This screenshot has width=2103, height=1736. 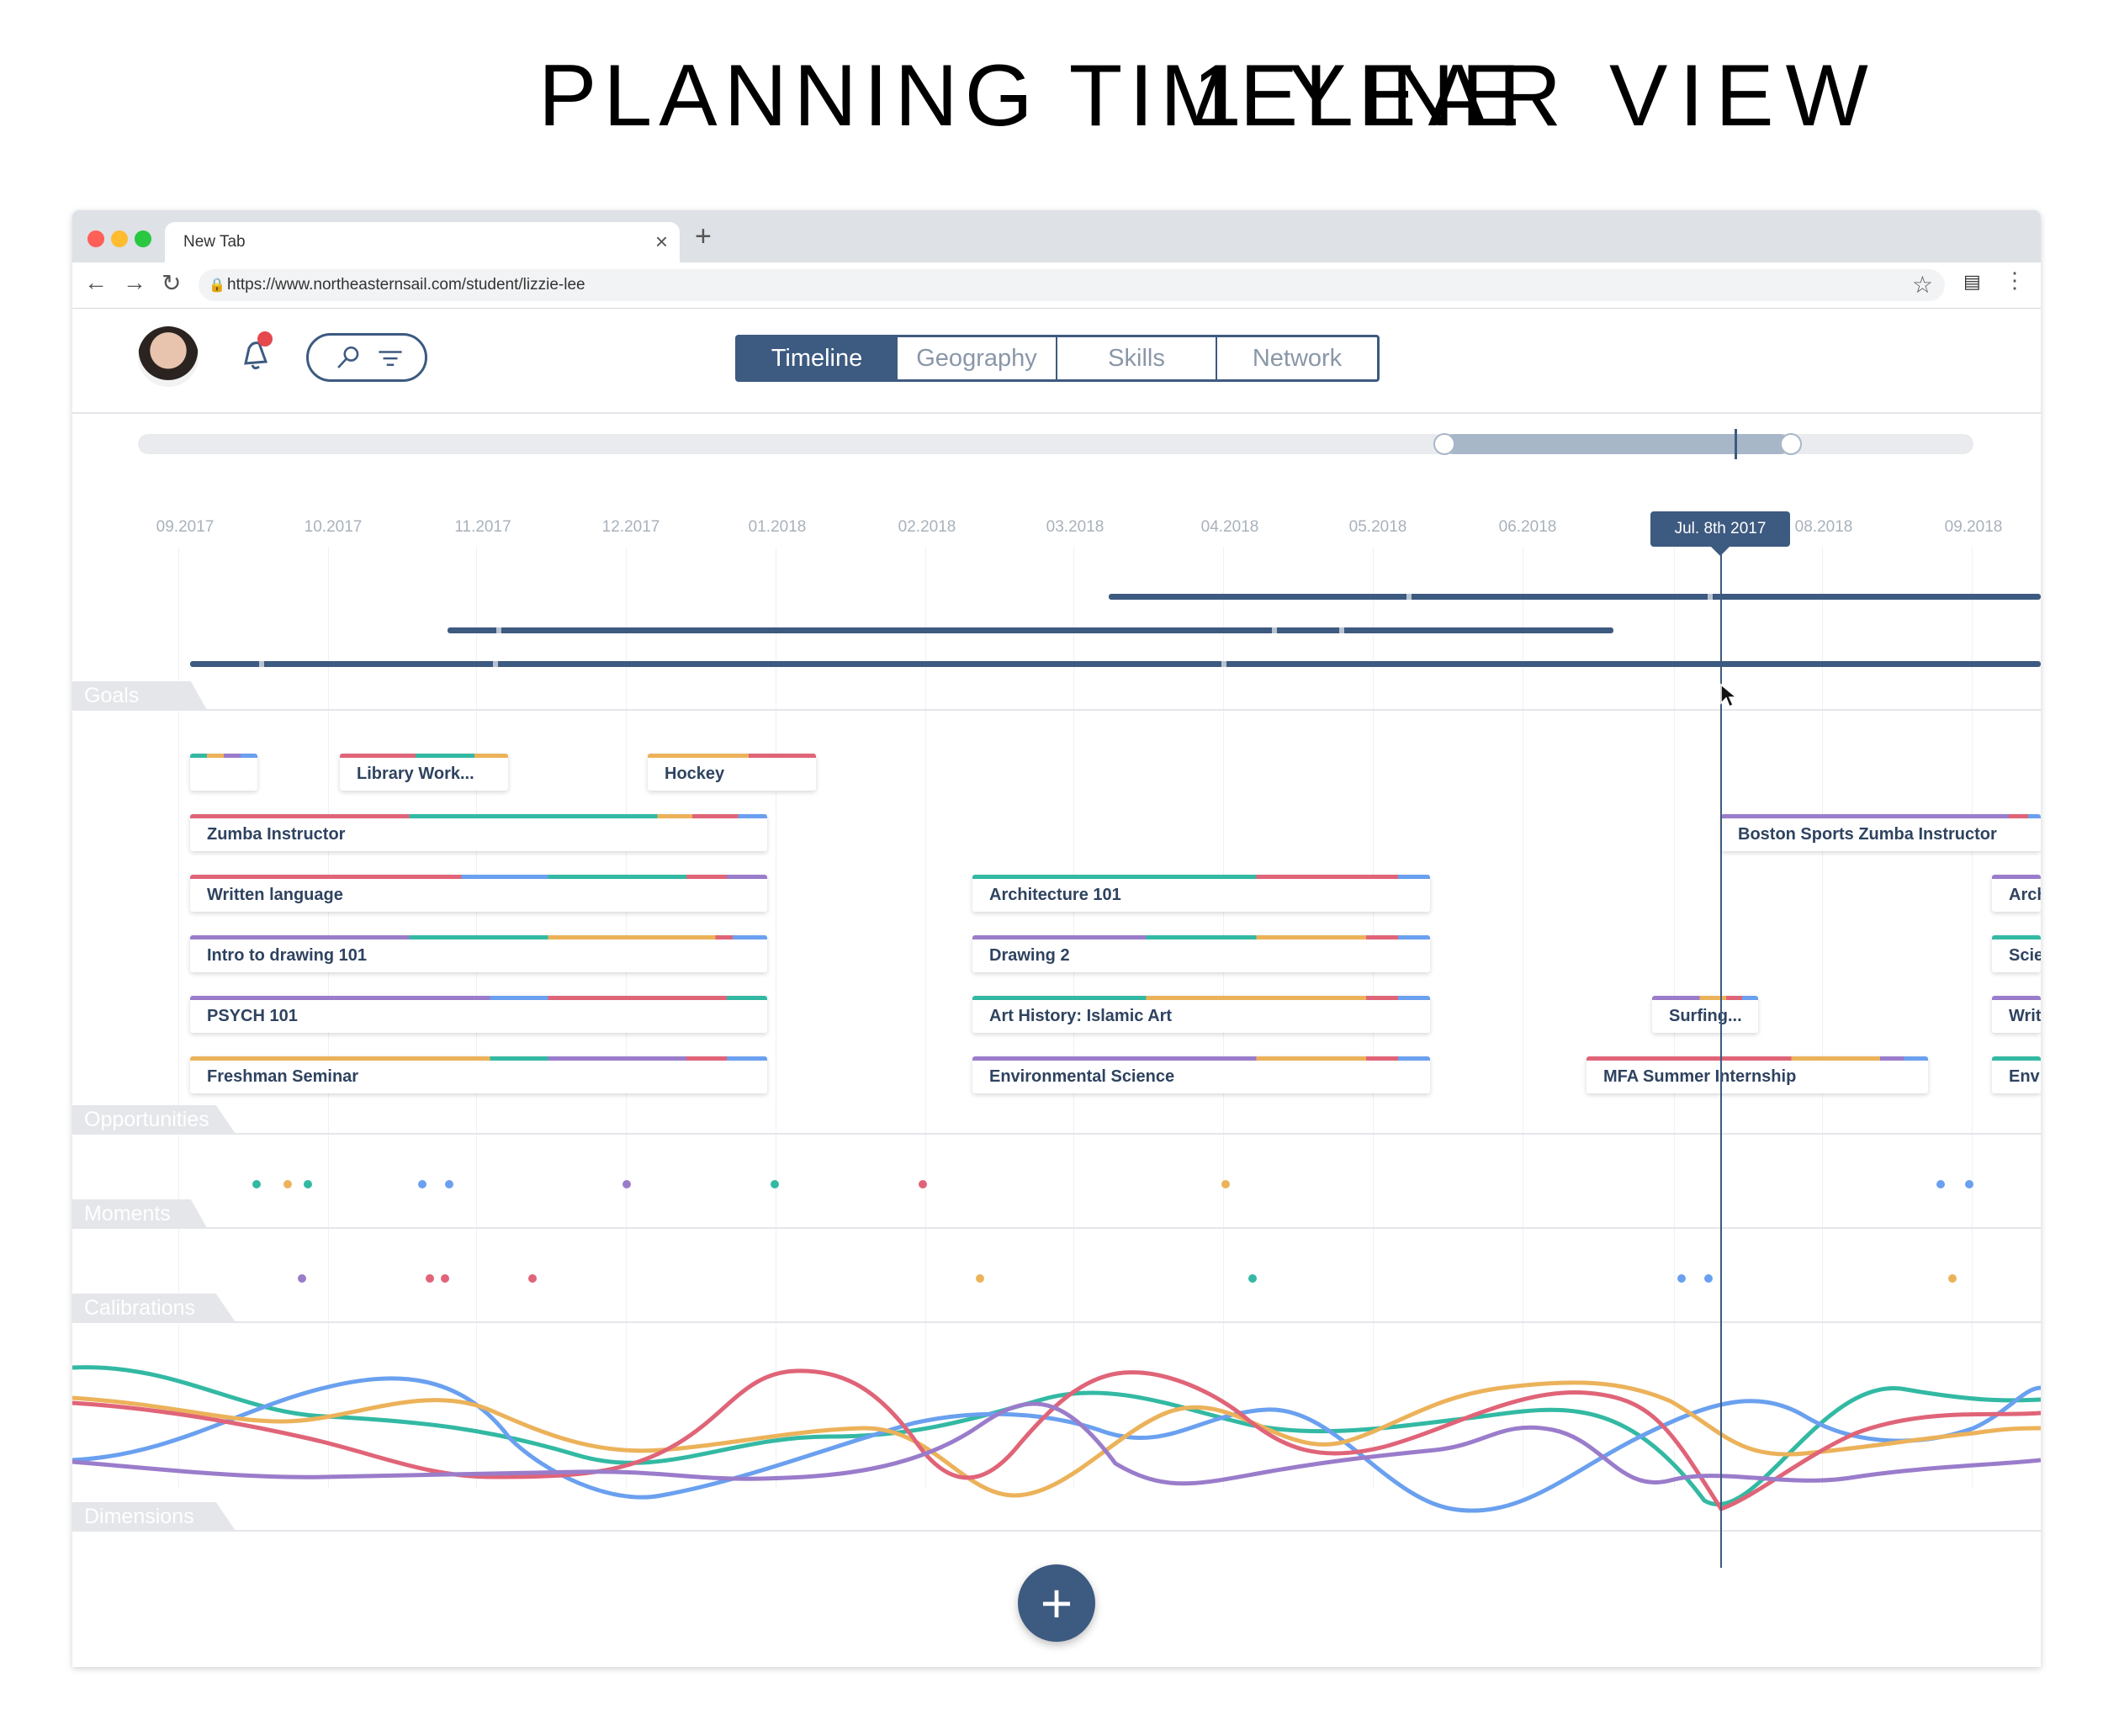 What do you see at coordinates (1056, 236) in the screenshot?
I see `tab-bar: New Tab × +` at bounding box center [1056, 236].